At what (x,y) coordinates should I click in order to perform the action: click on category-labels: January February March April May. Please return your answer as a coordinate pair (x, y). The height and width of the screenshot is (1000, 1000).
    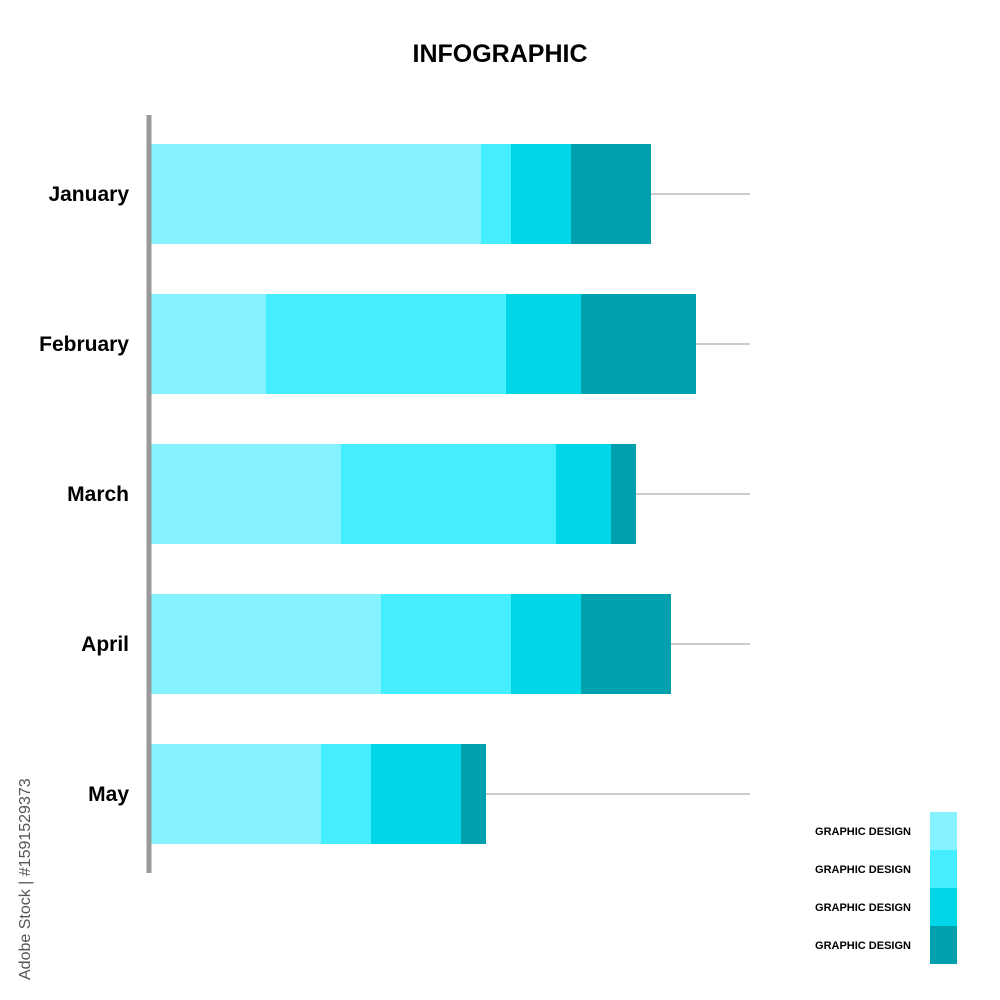
    Looking at the image, I should click on (84, 494).